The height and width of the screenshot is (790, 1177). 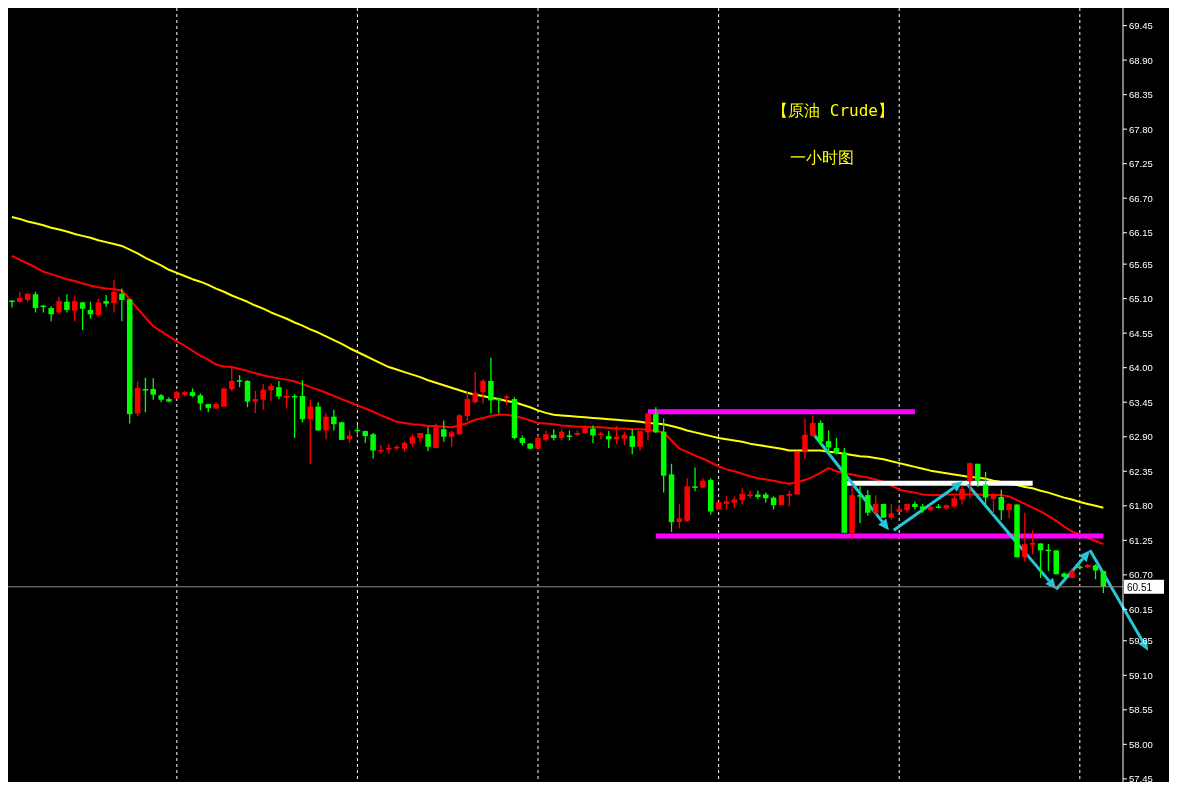 What do you see at coordinates (1141, 333) in the screenshot?
I see `y-tick-label: 64.55` at bounding box center [1141, 333].